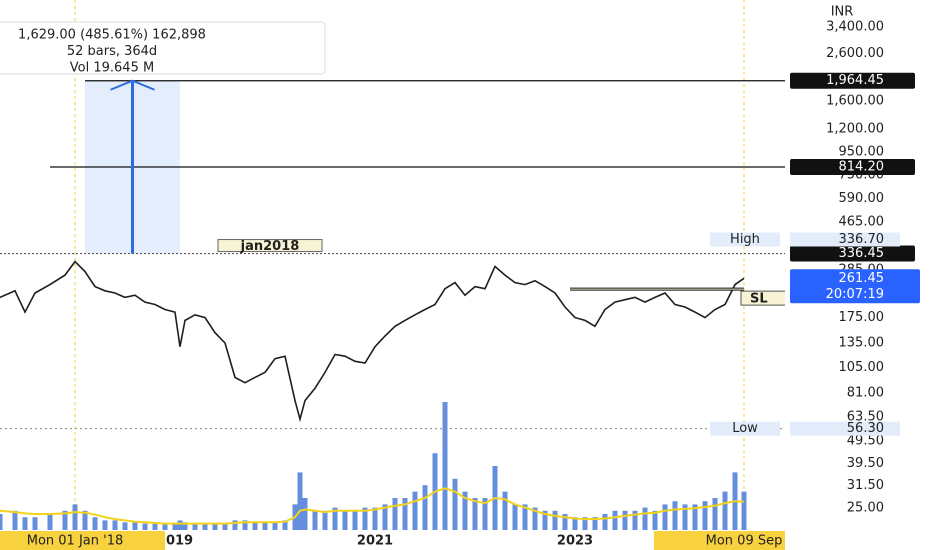 The image size is (932, 550). Describe the element at coordinates (842, 12) in the screenshot. I see `currency: INR` at that location.